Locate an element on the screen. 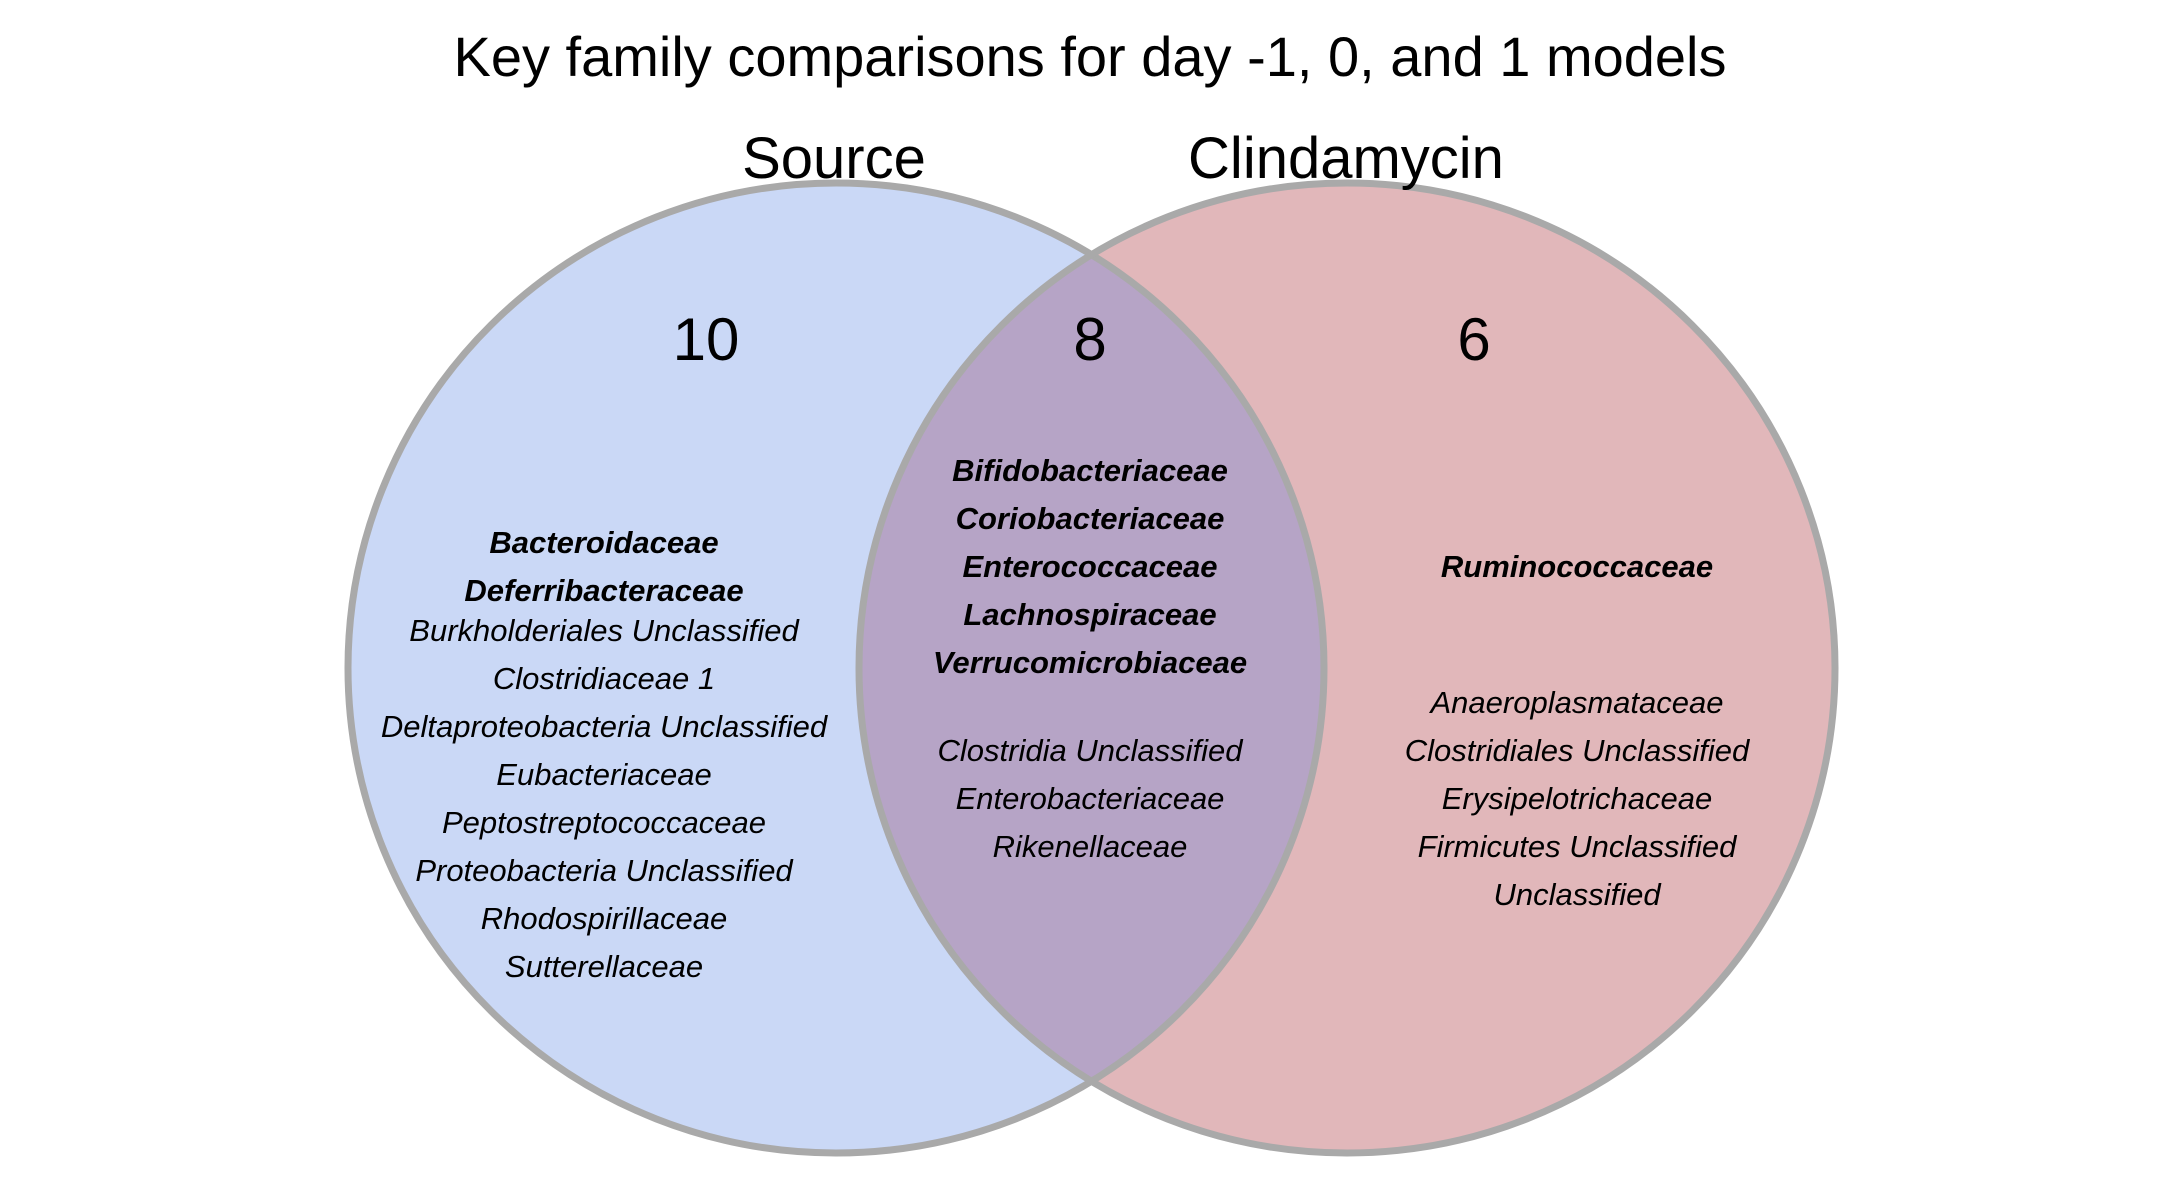 The width and height of the screenshot is (2160, 1200). overlap-count: 8 is located at coordinates (1089, 339).